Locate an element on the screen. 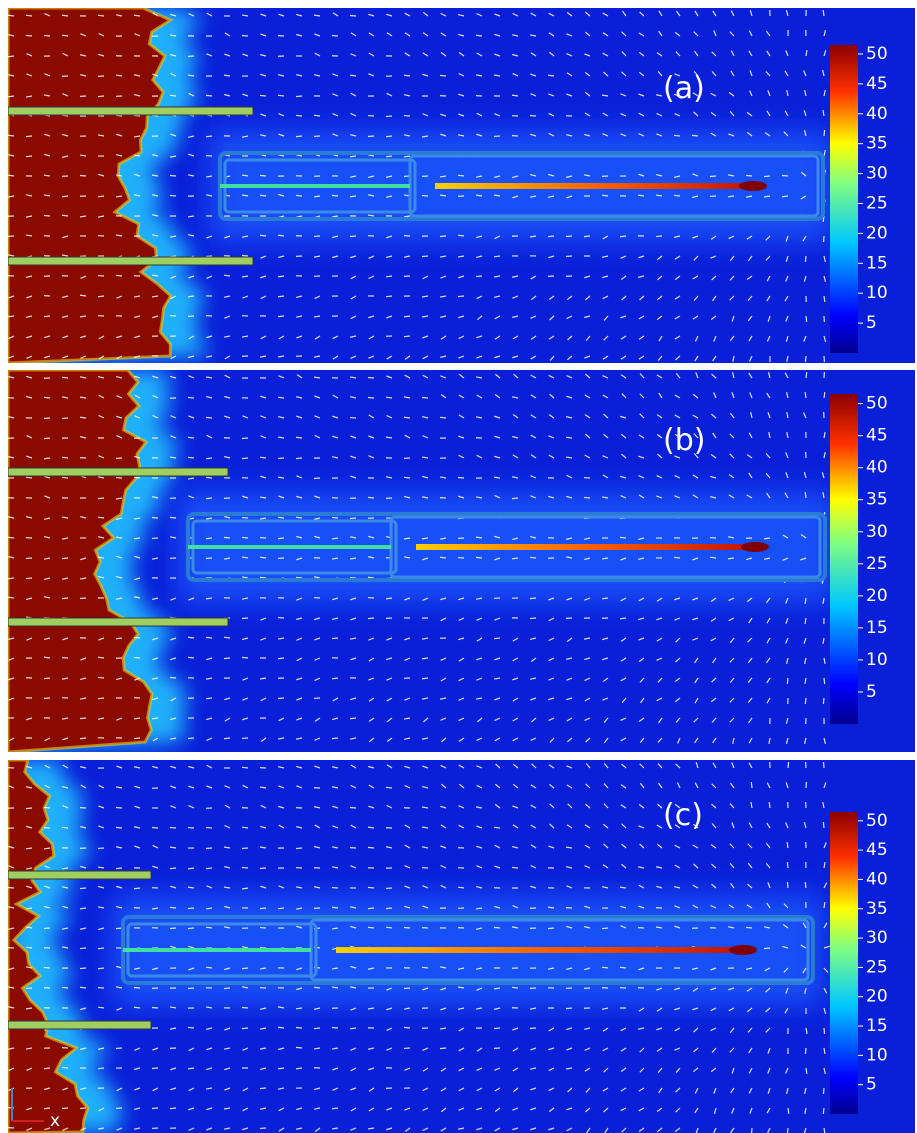 The width and height of the screenshot is (917, 1133). colorbar-tick-label: 5 is located at coordinates (871, 1085).